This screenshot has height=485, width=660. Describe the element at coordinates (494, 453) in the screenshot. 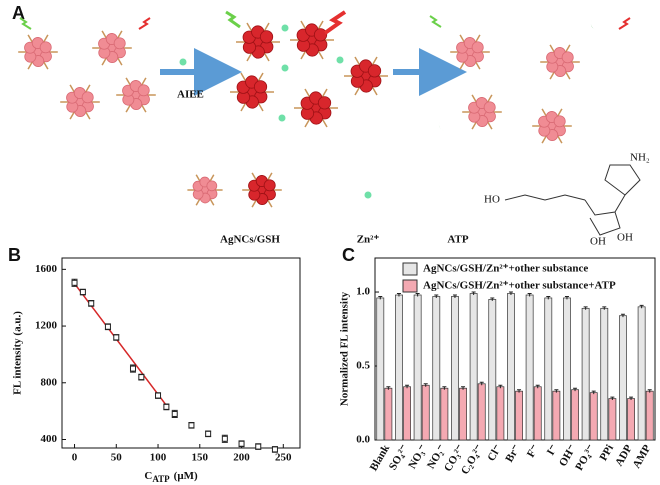

I see `x-tick-label: Cl⁻` at that location.